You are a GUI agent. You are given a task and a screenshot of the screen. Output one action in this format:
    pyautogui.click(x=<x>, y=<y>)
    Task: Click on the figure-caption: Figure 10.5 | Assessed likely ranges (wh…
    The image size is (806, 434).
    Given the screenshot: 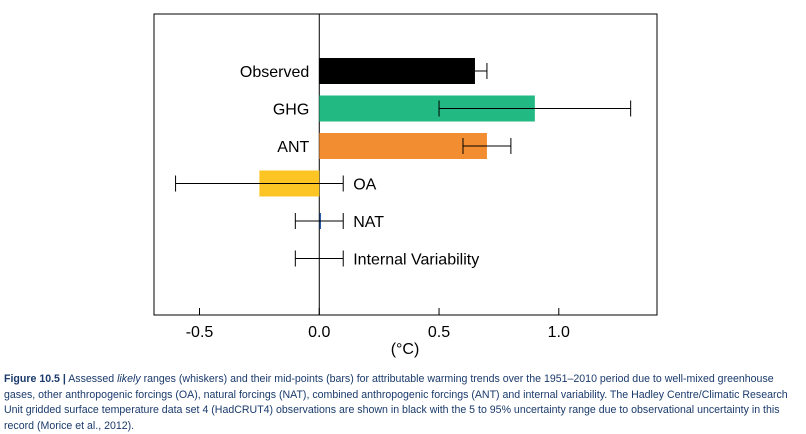 What is the action you would take?
    pyautogui.click(x=403, y=403)
    